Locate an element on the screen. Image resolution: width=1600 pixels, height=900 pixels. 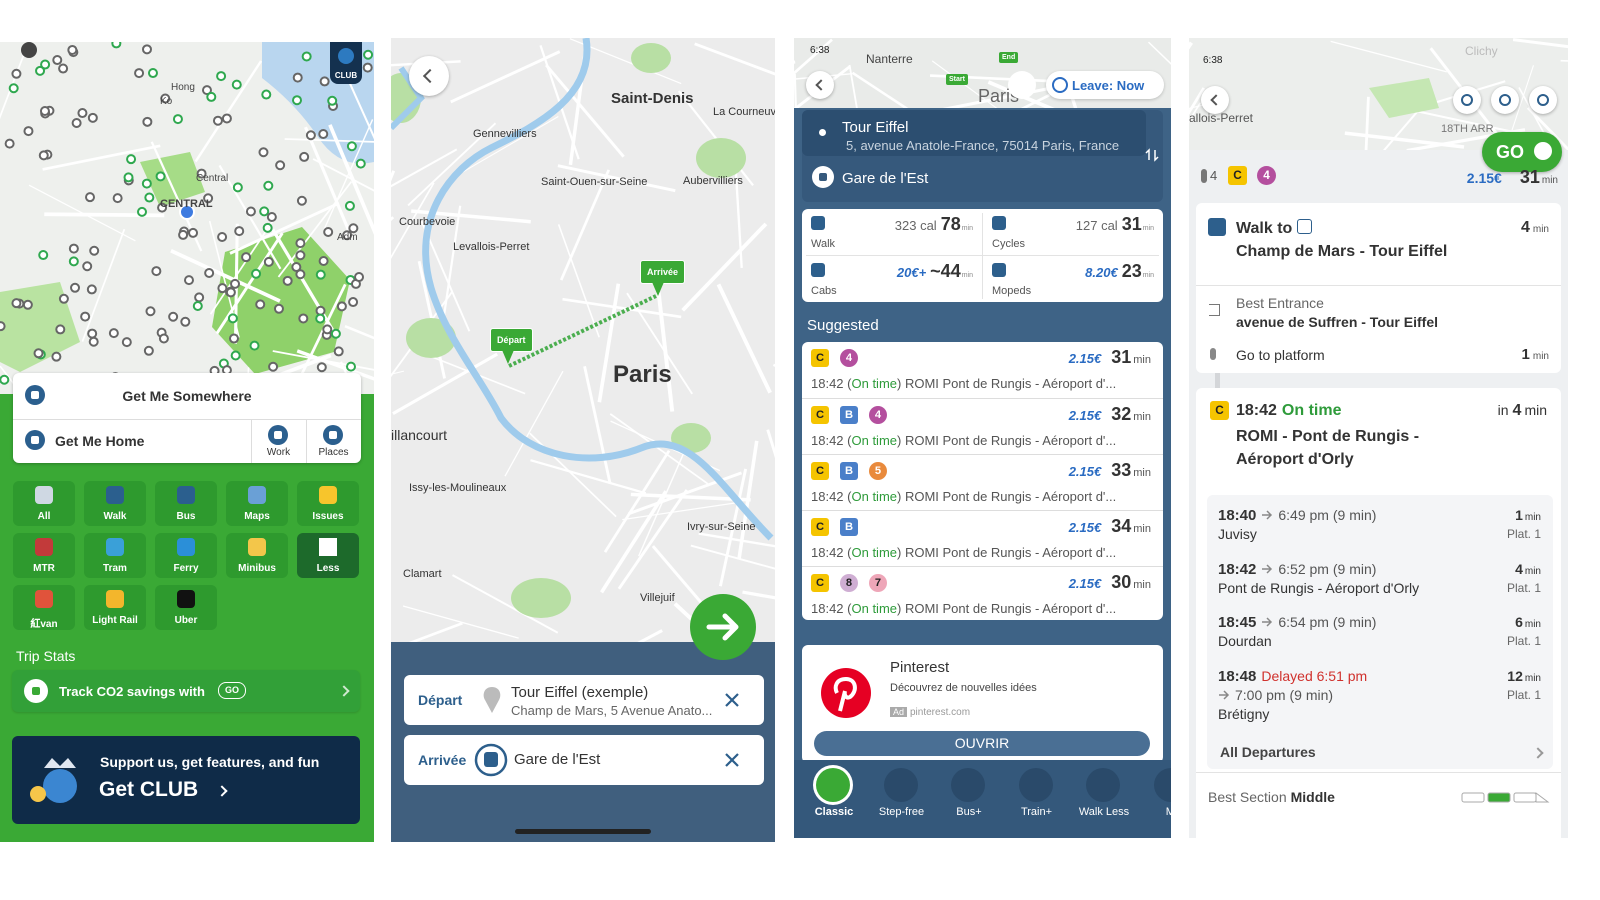
tab: Classic is located at coordinates (834, 799).